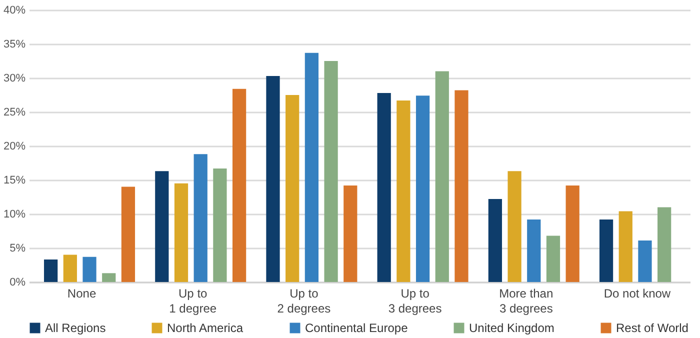 This screenshot has height=338, width=700. I want to click on y-tick-label: 35%, so click(14, 44).